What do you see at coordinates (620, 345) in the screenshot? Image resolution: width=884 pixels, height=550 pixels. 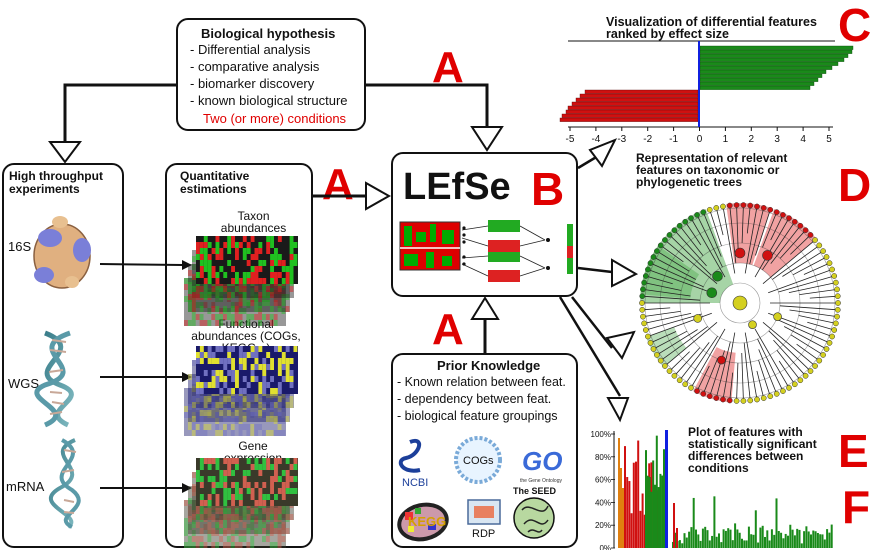 I see `arrowhead-d2` at bounding box center [620, 345].